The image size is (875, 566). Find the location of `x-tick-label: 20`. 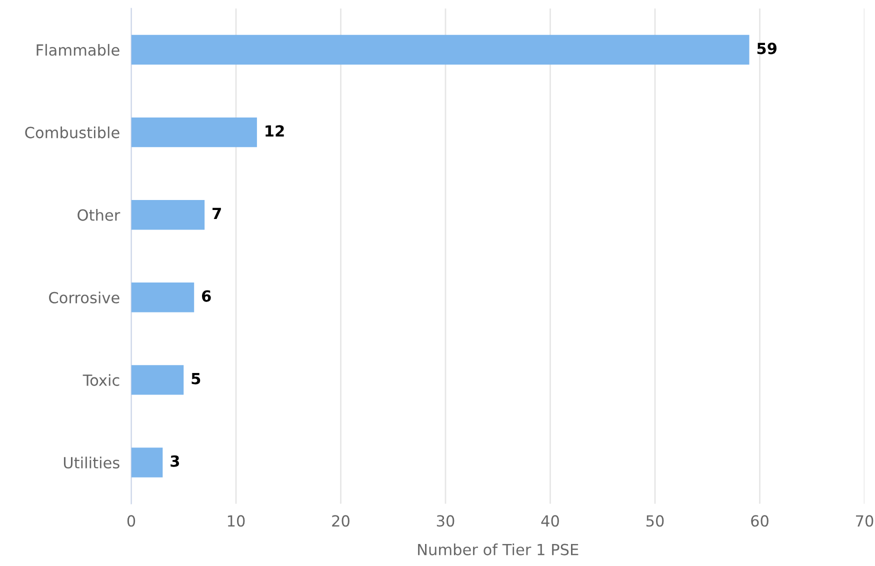

x-tick-label: 20 is located at coordinates (341, 521).